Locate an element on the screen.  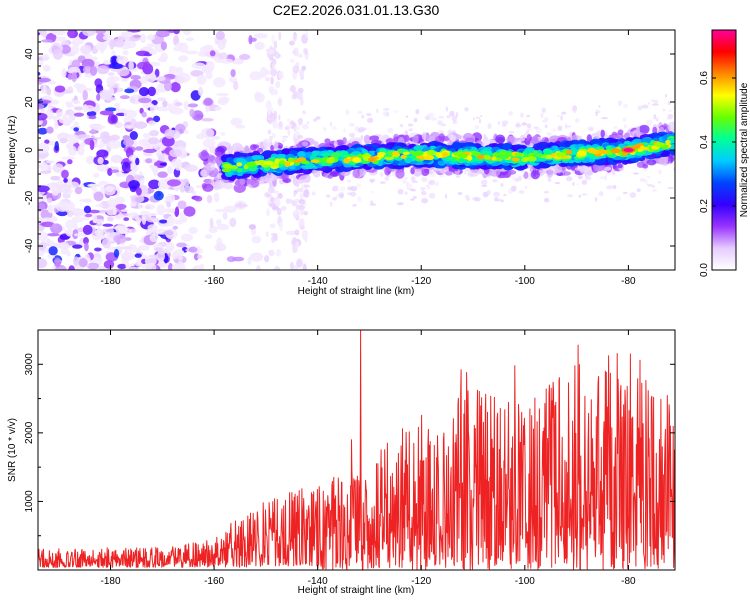
spectrogram-y-label: Frequency (Hz) is located at coordinates (12, 150).